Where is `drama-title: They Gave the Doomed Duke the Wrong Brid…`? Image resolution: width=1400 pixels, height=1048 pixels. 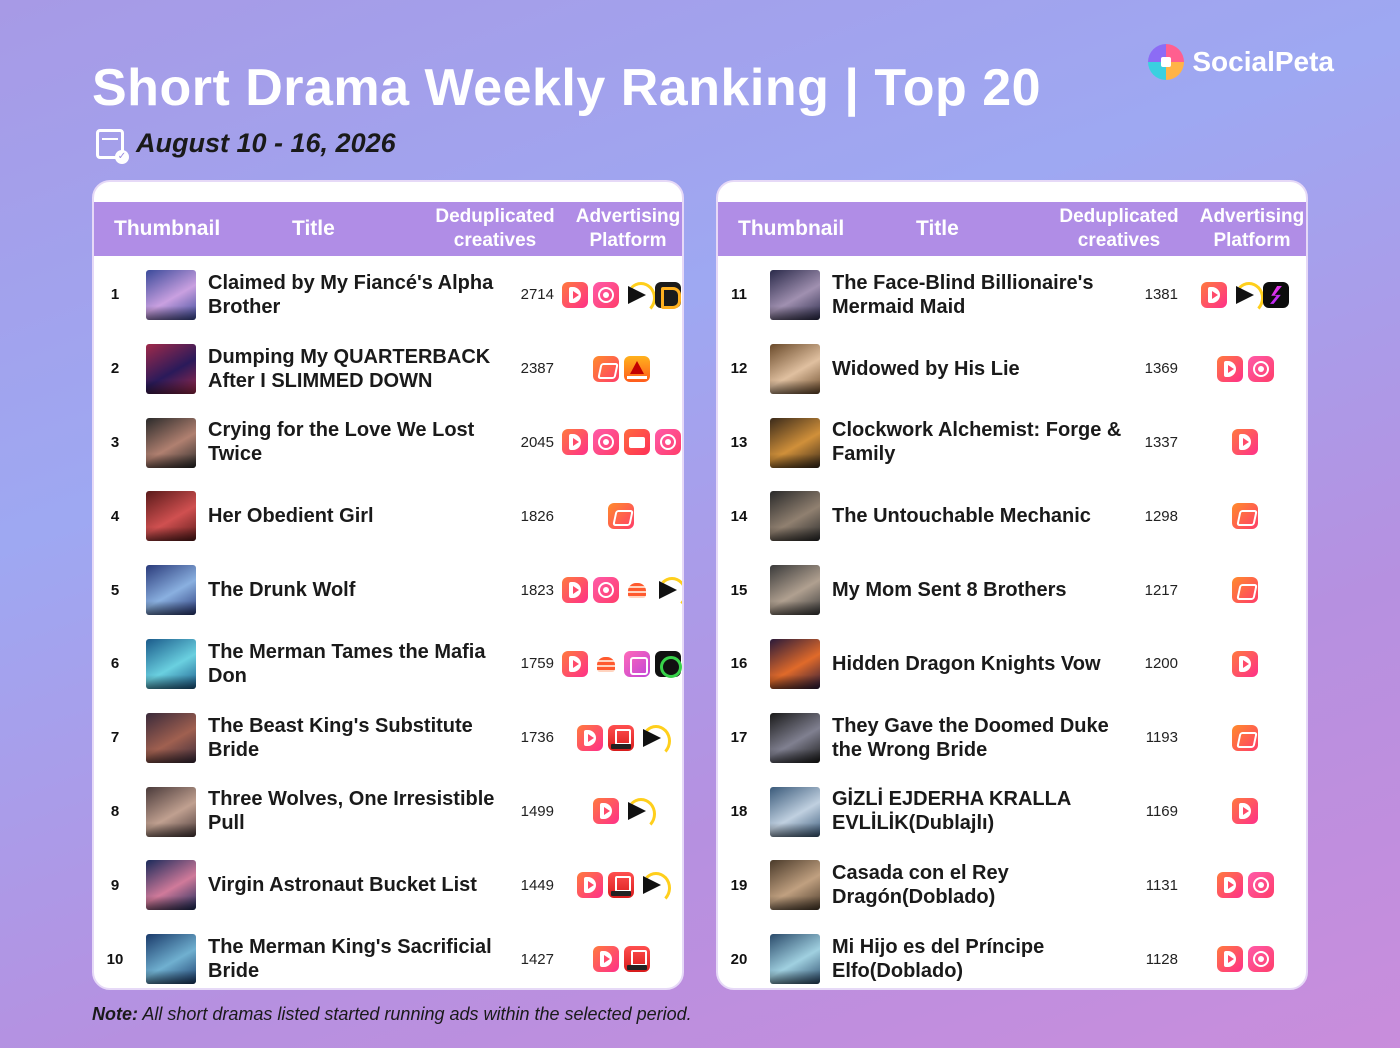 drama-title: They Gave the Doomed Duke the Wrong Brid… is located at coordinates (970, 737).